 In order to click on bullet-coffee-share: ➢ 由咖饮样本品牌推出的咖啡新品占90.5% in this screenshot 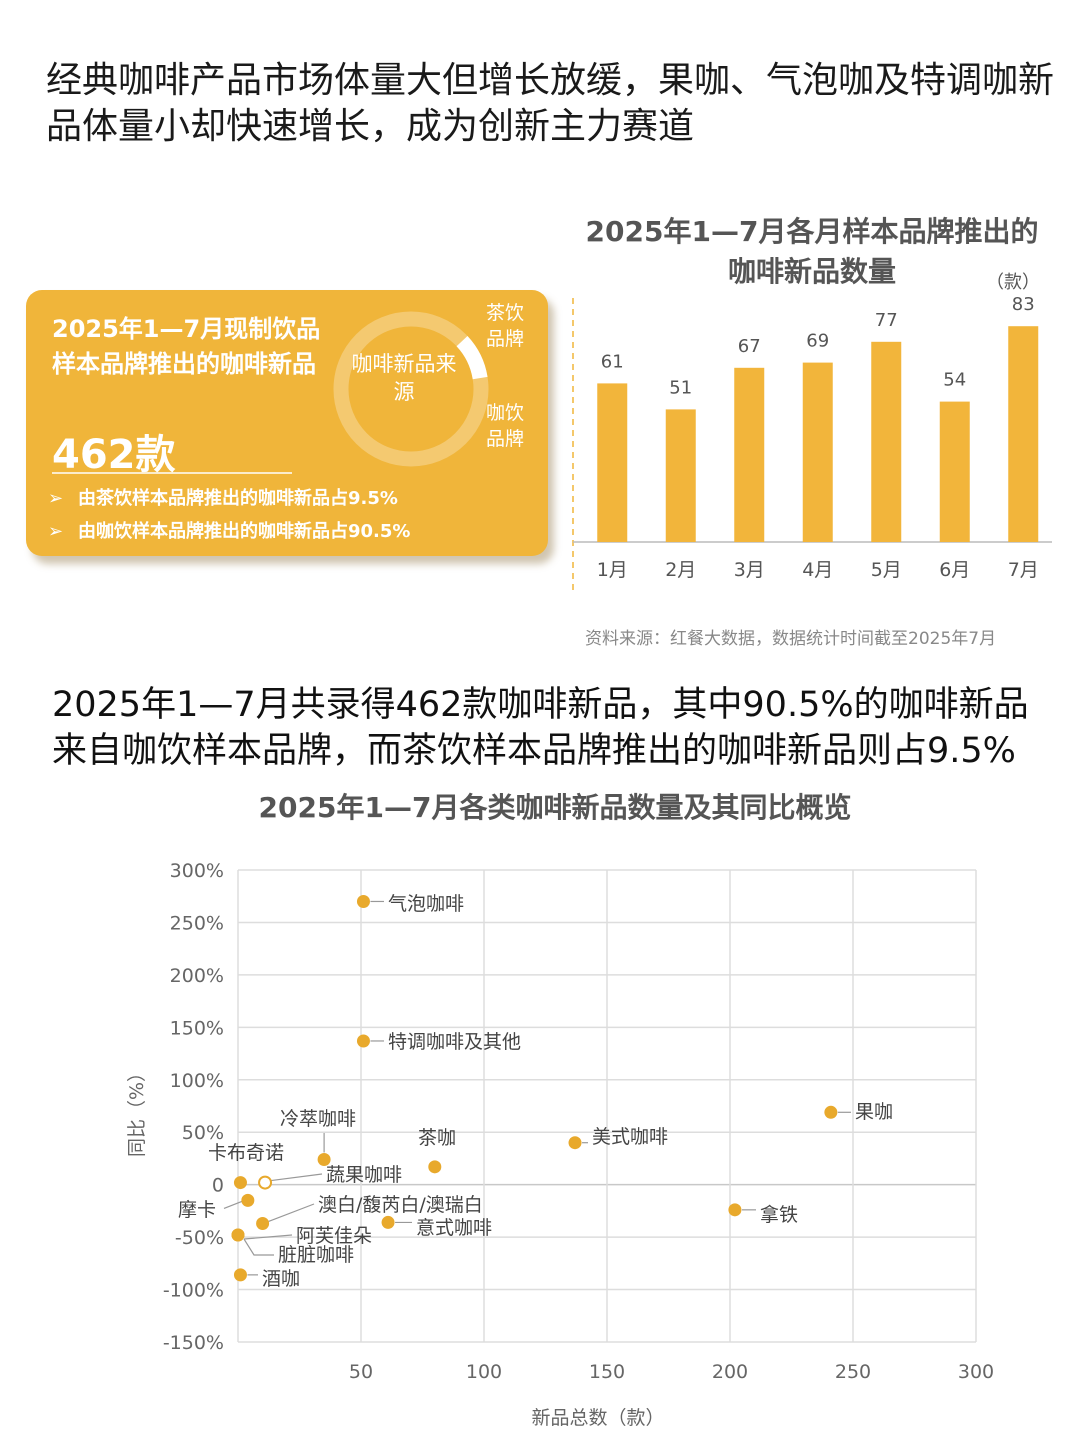, I will do `click(229, 530)`.